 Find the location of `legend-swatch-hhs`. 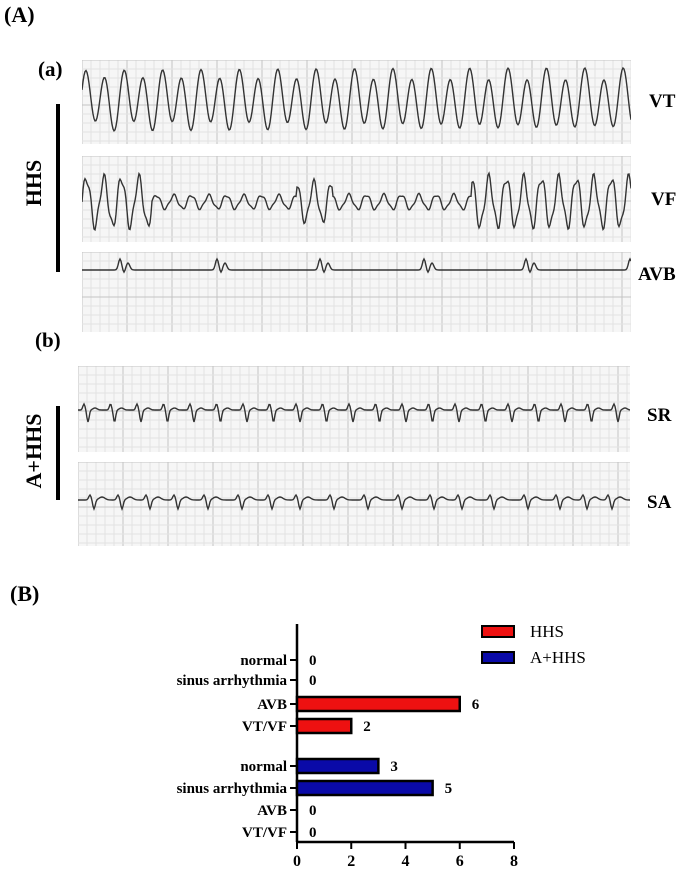

legend-swatch-hhs is located at coordinates (498, 631).